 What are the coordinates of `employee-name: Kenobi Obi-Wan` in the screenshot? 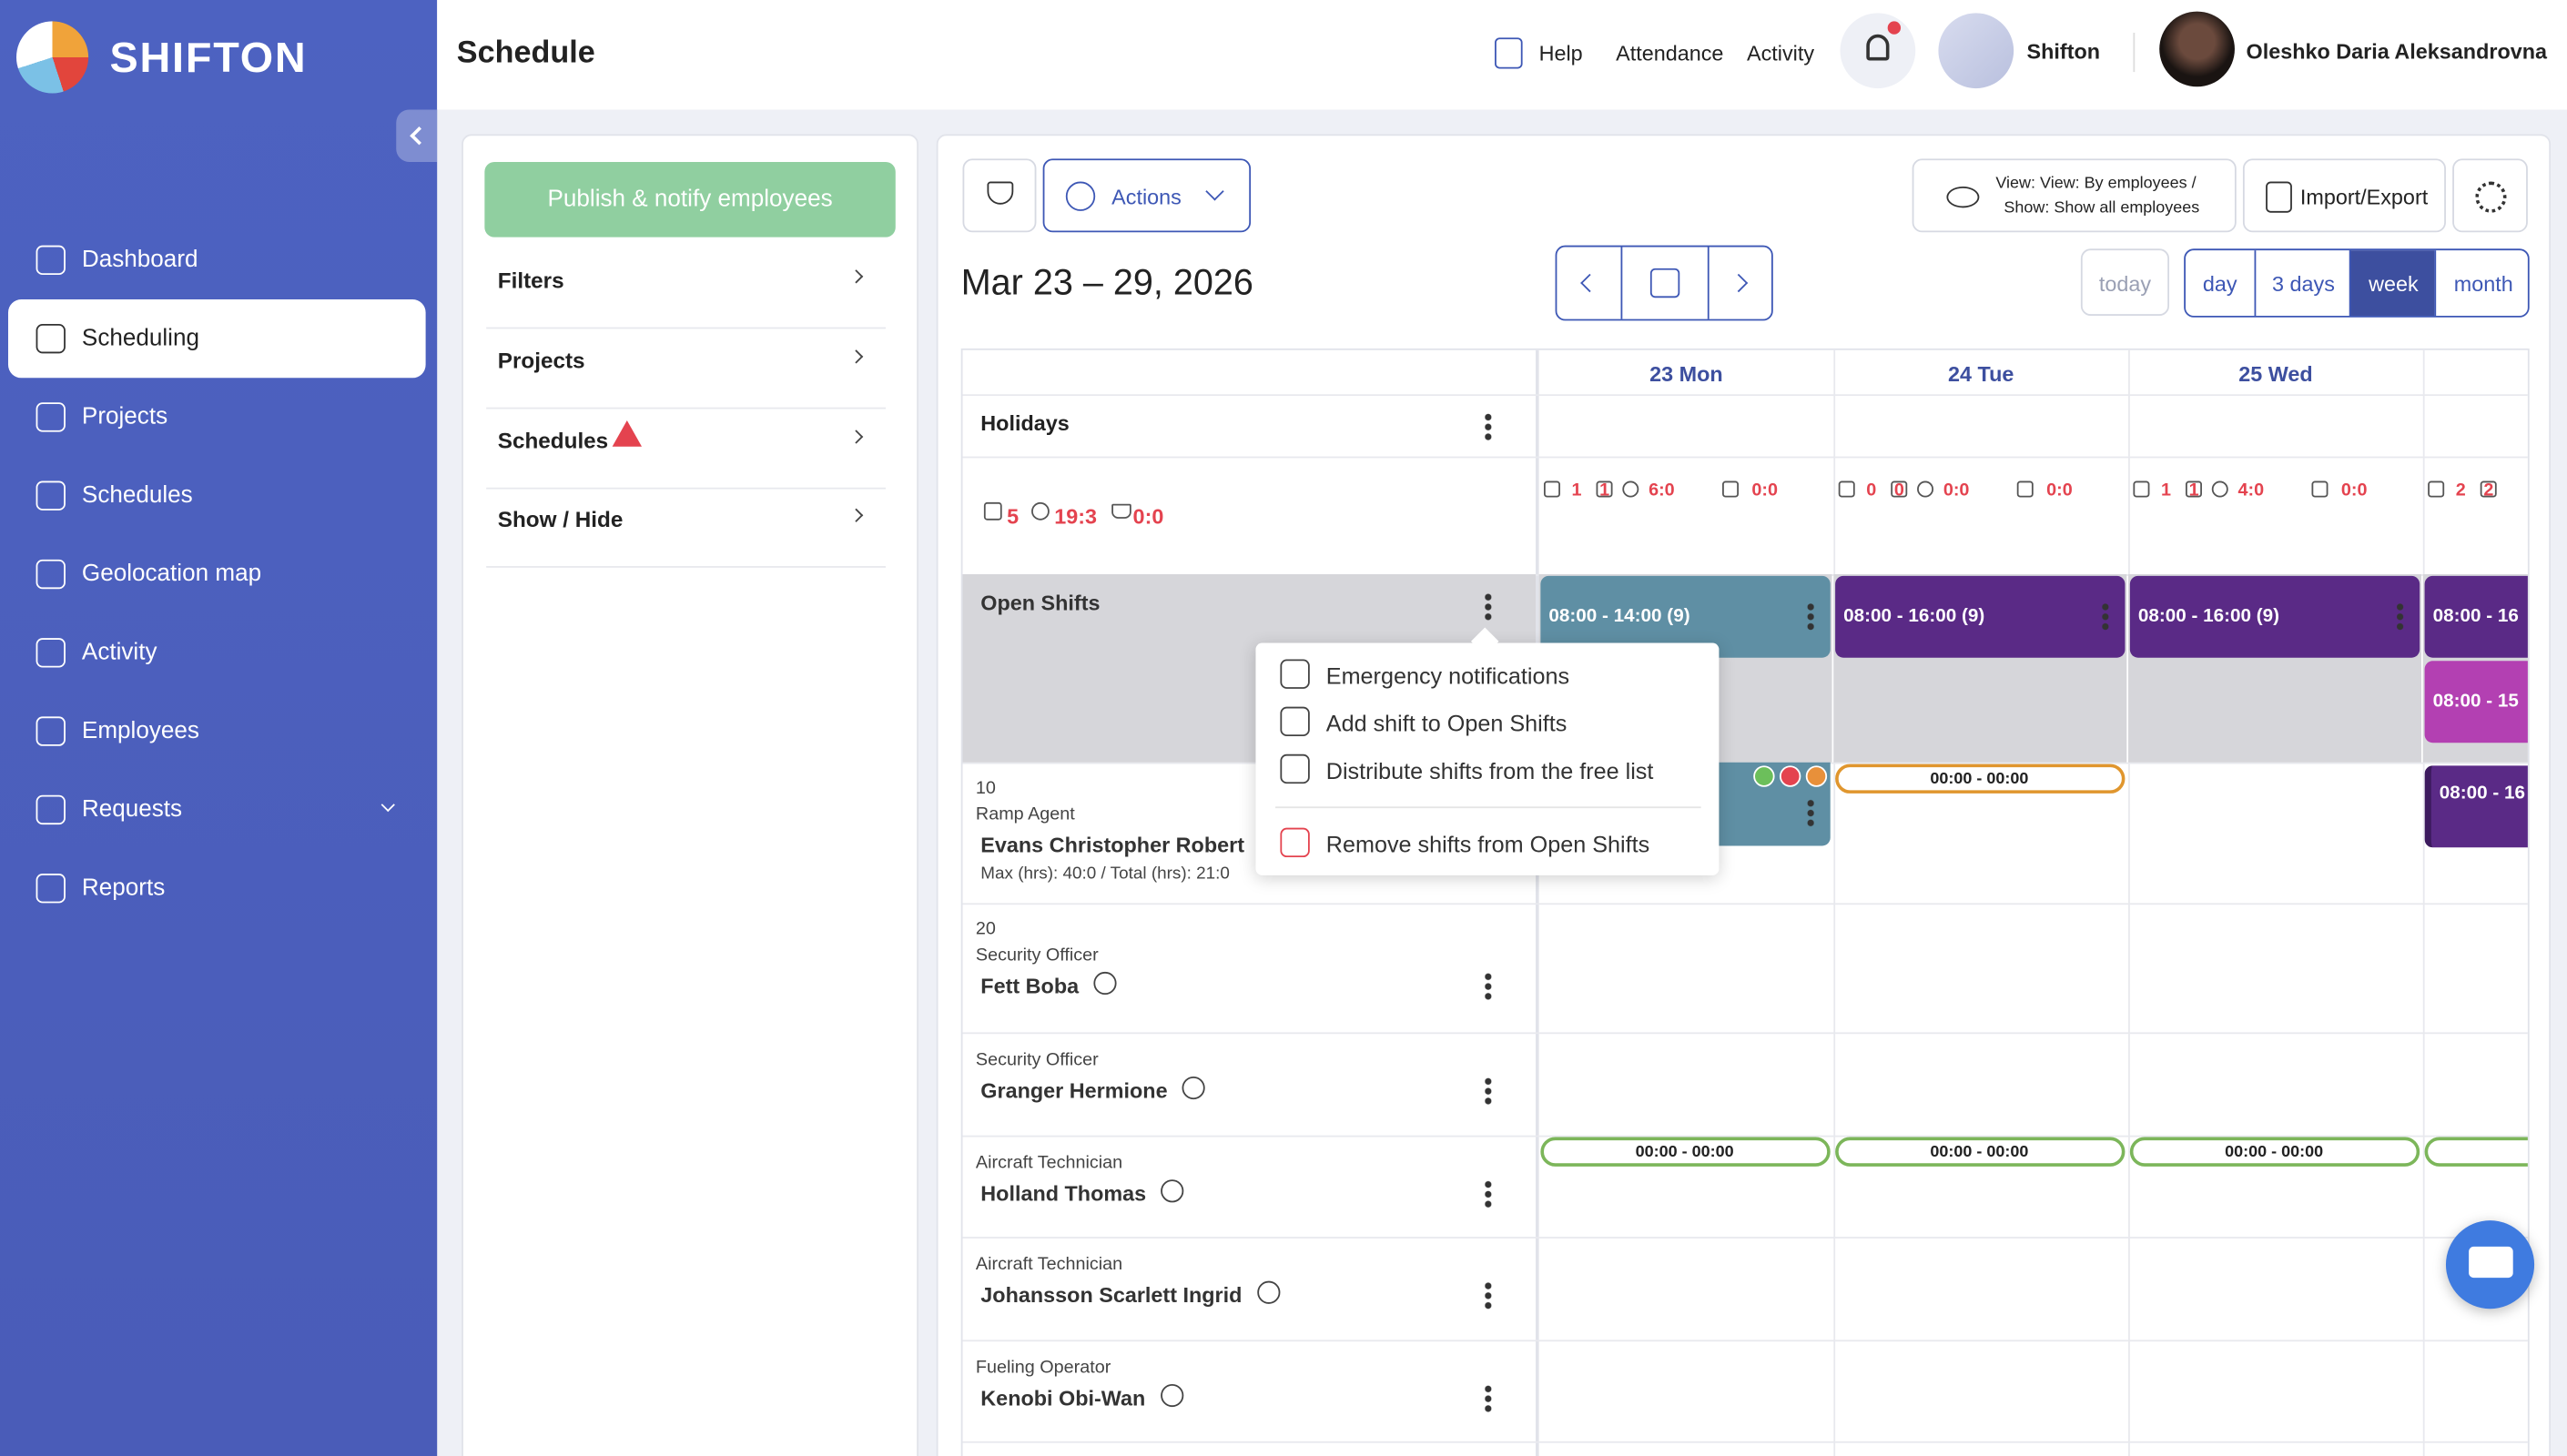 It's located at (1063, 1397).